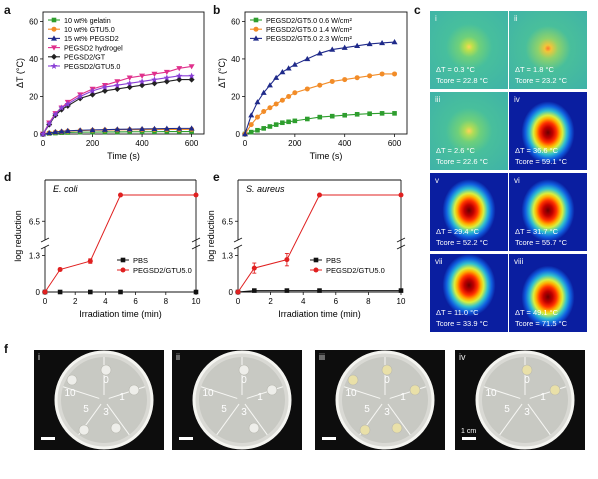 The width and height of the screenshot is (598, 479). I want to click on y-tick-label-a: 0, so click(36, 134).